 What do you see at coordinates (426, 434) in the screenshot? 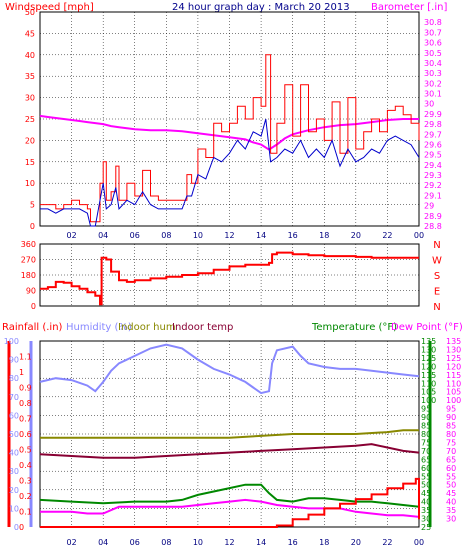
I see `temperature-tick-80: 80` at bounding box center [426, 434].